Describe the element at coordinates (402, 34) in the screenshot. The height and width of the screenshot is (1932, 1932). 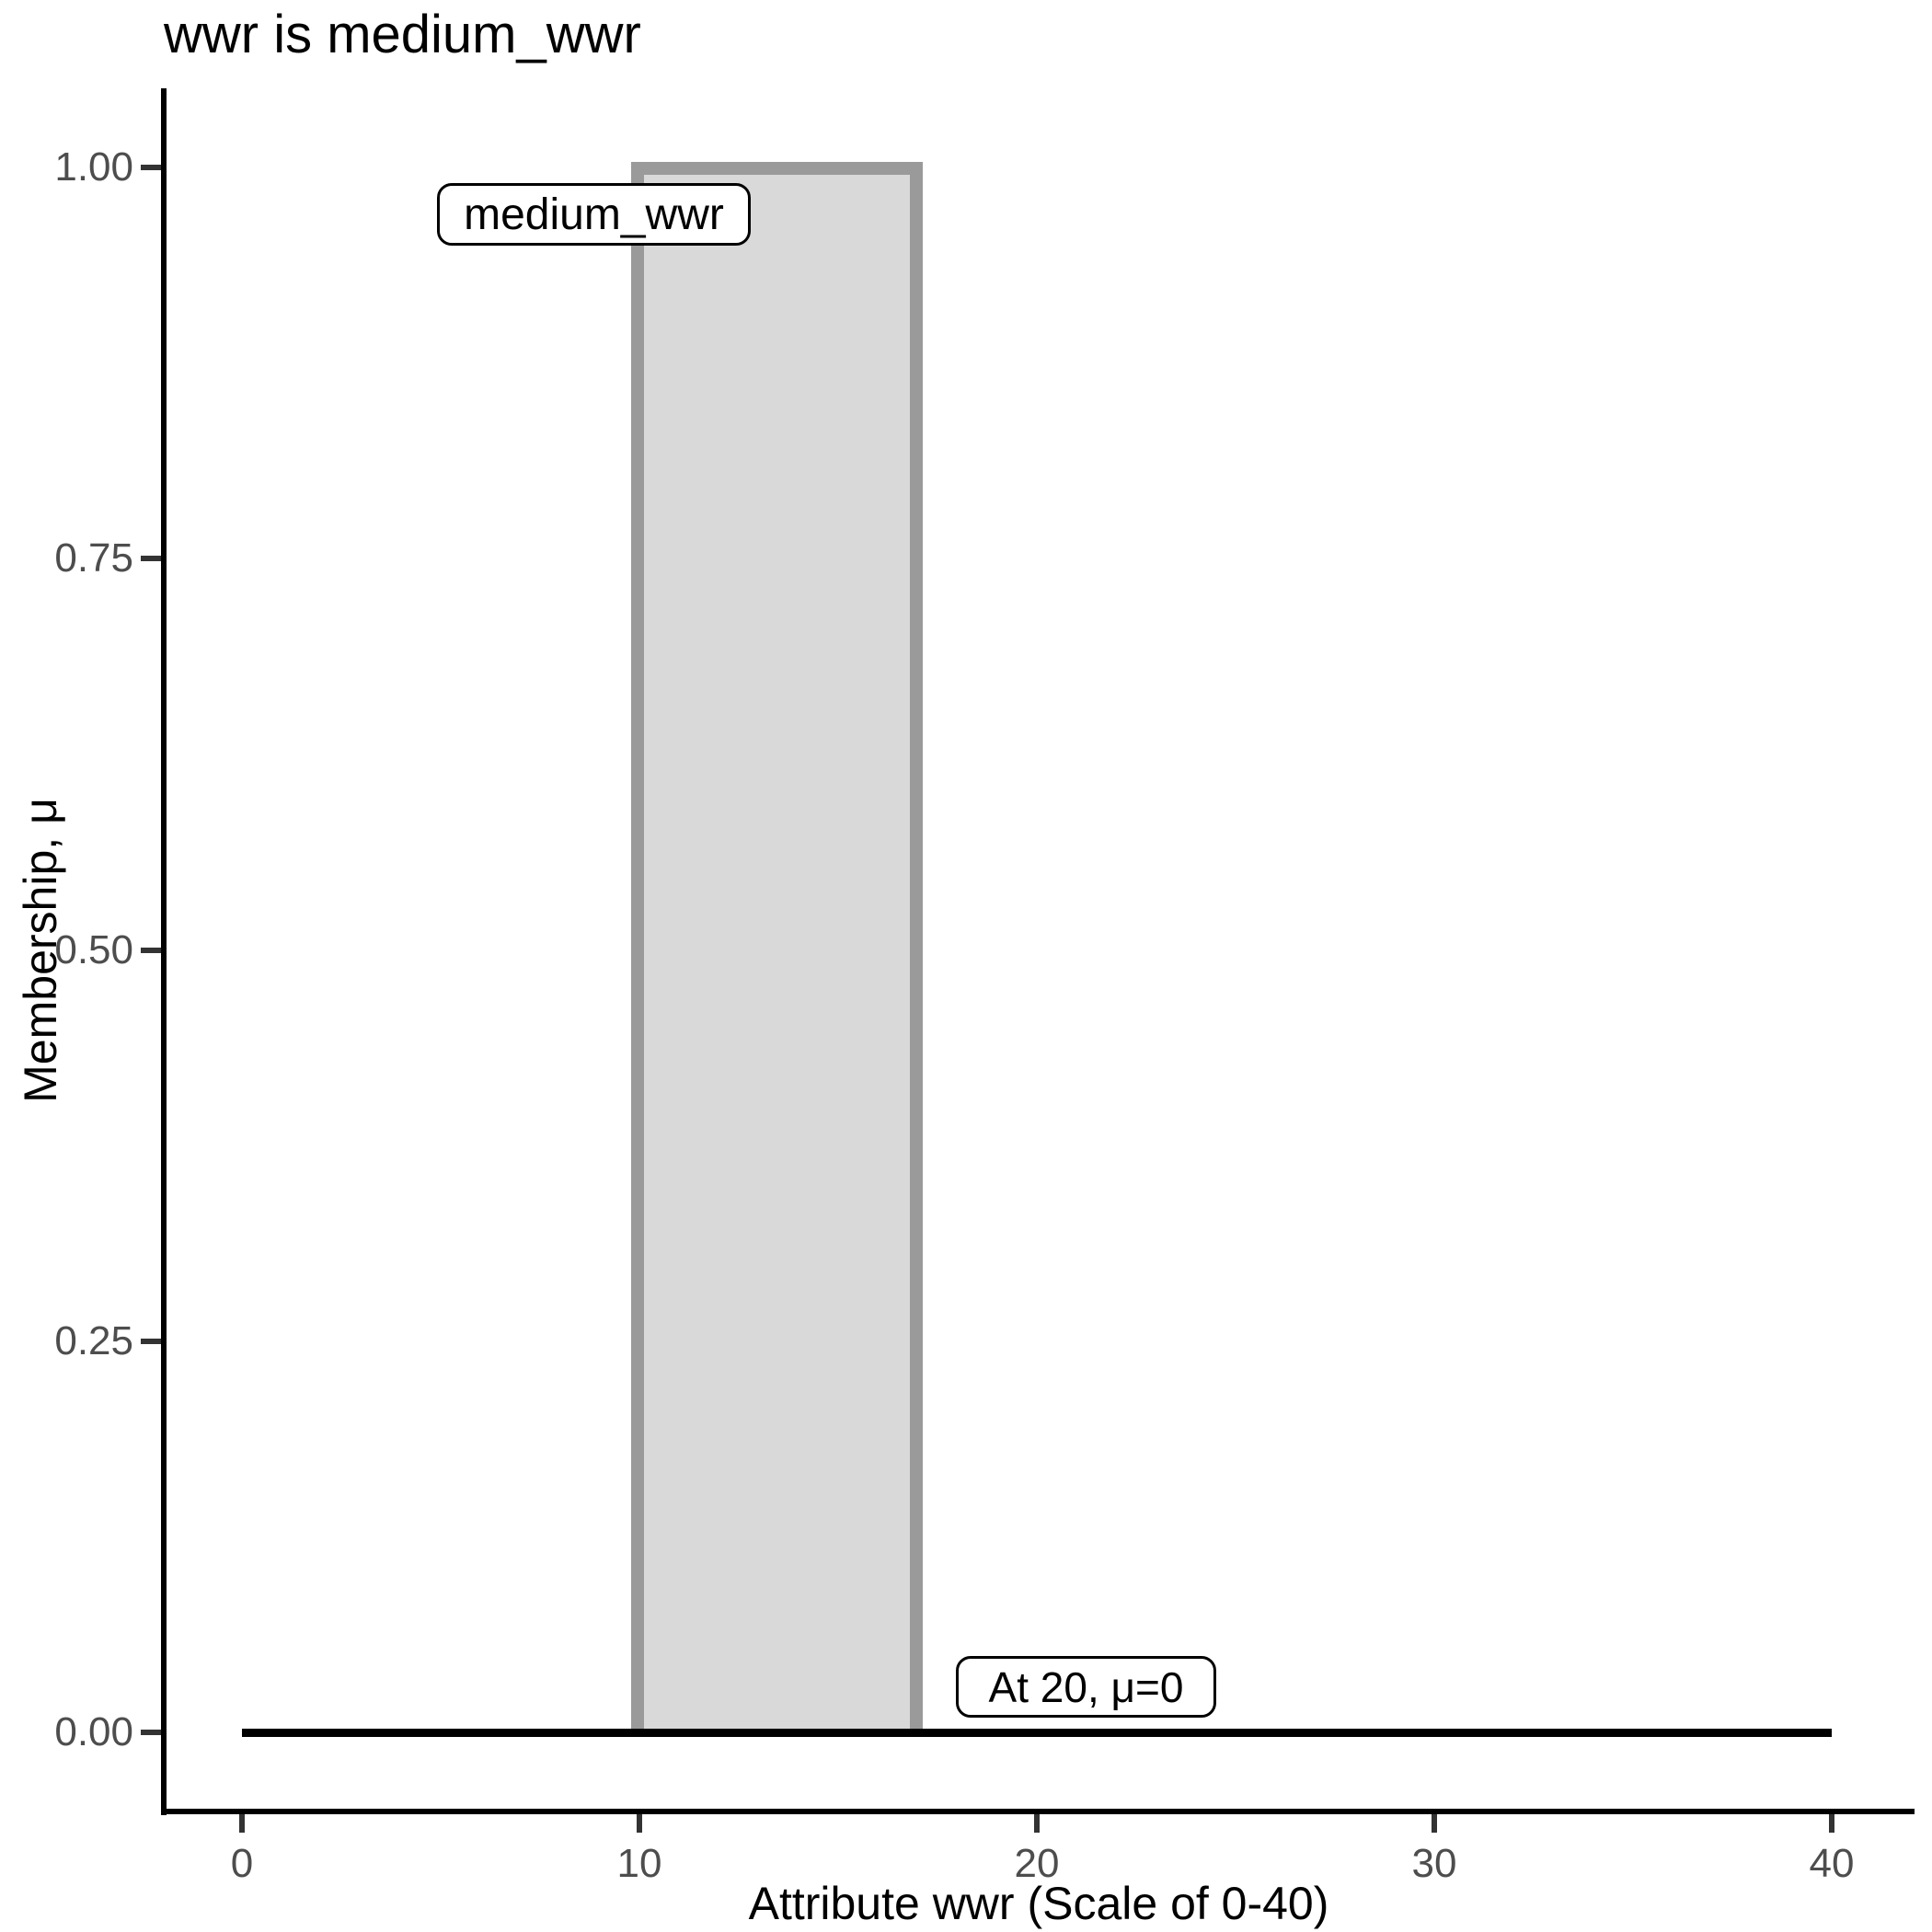
I see `chart-title: wwr is medium_wwr` at that location.